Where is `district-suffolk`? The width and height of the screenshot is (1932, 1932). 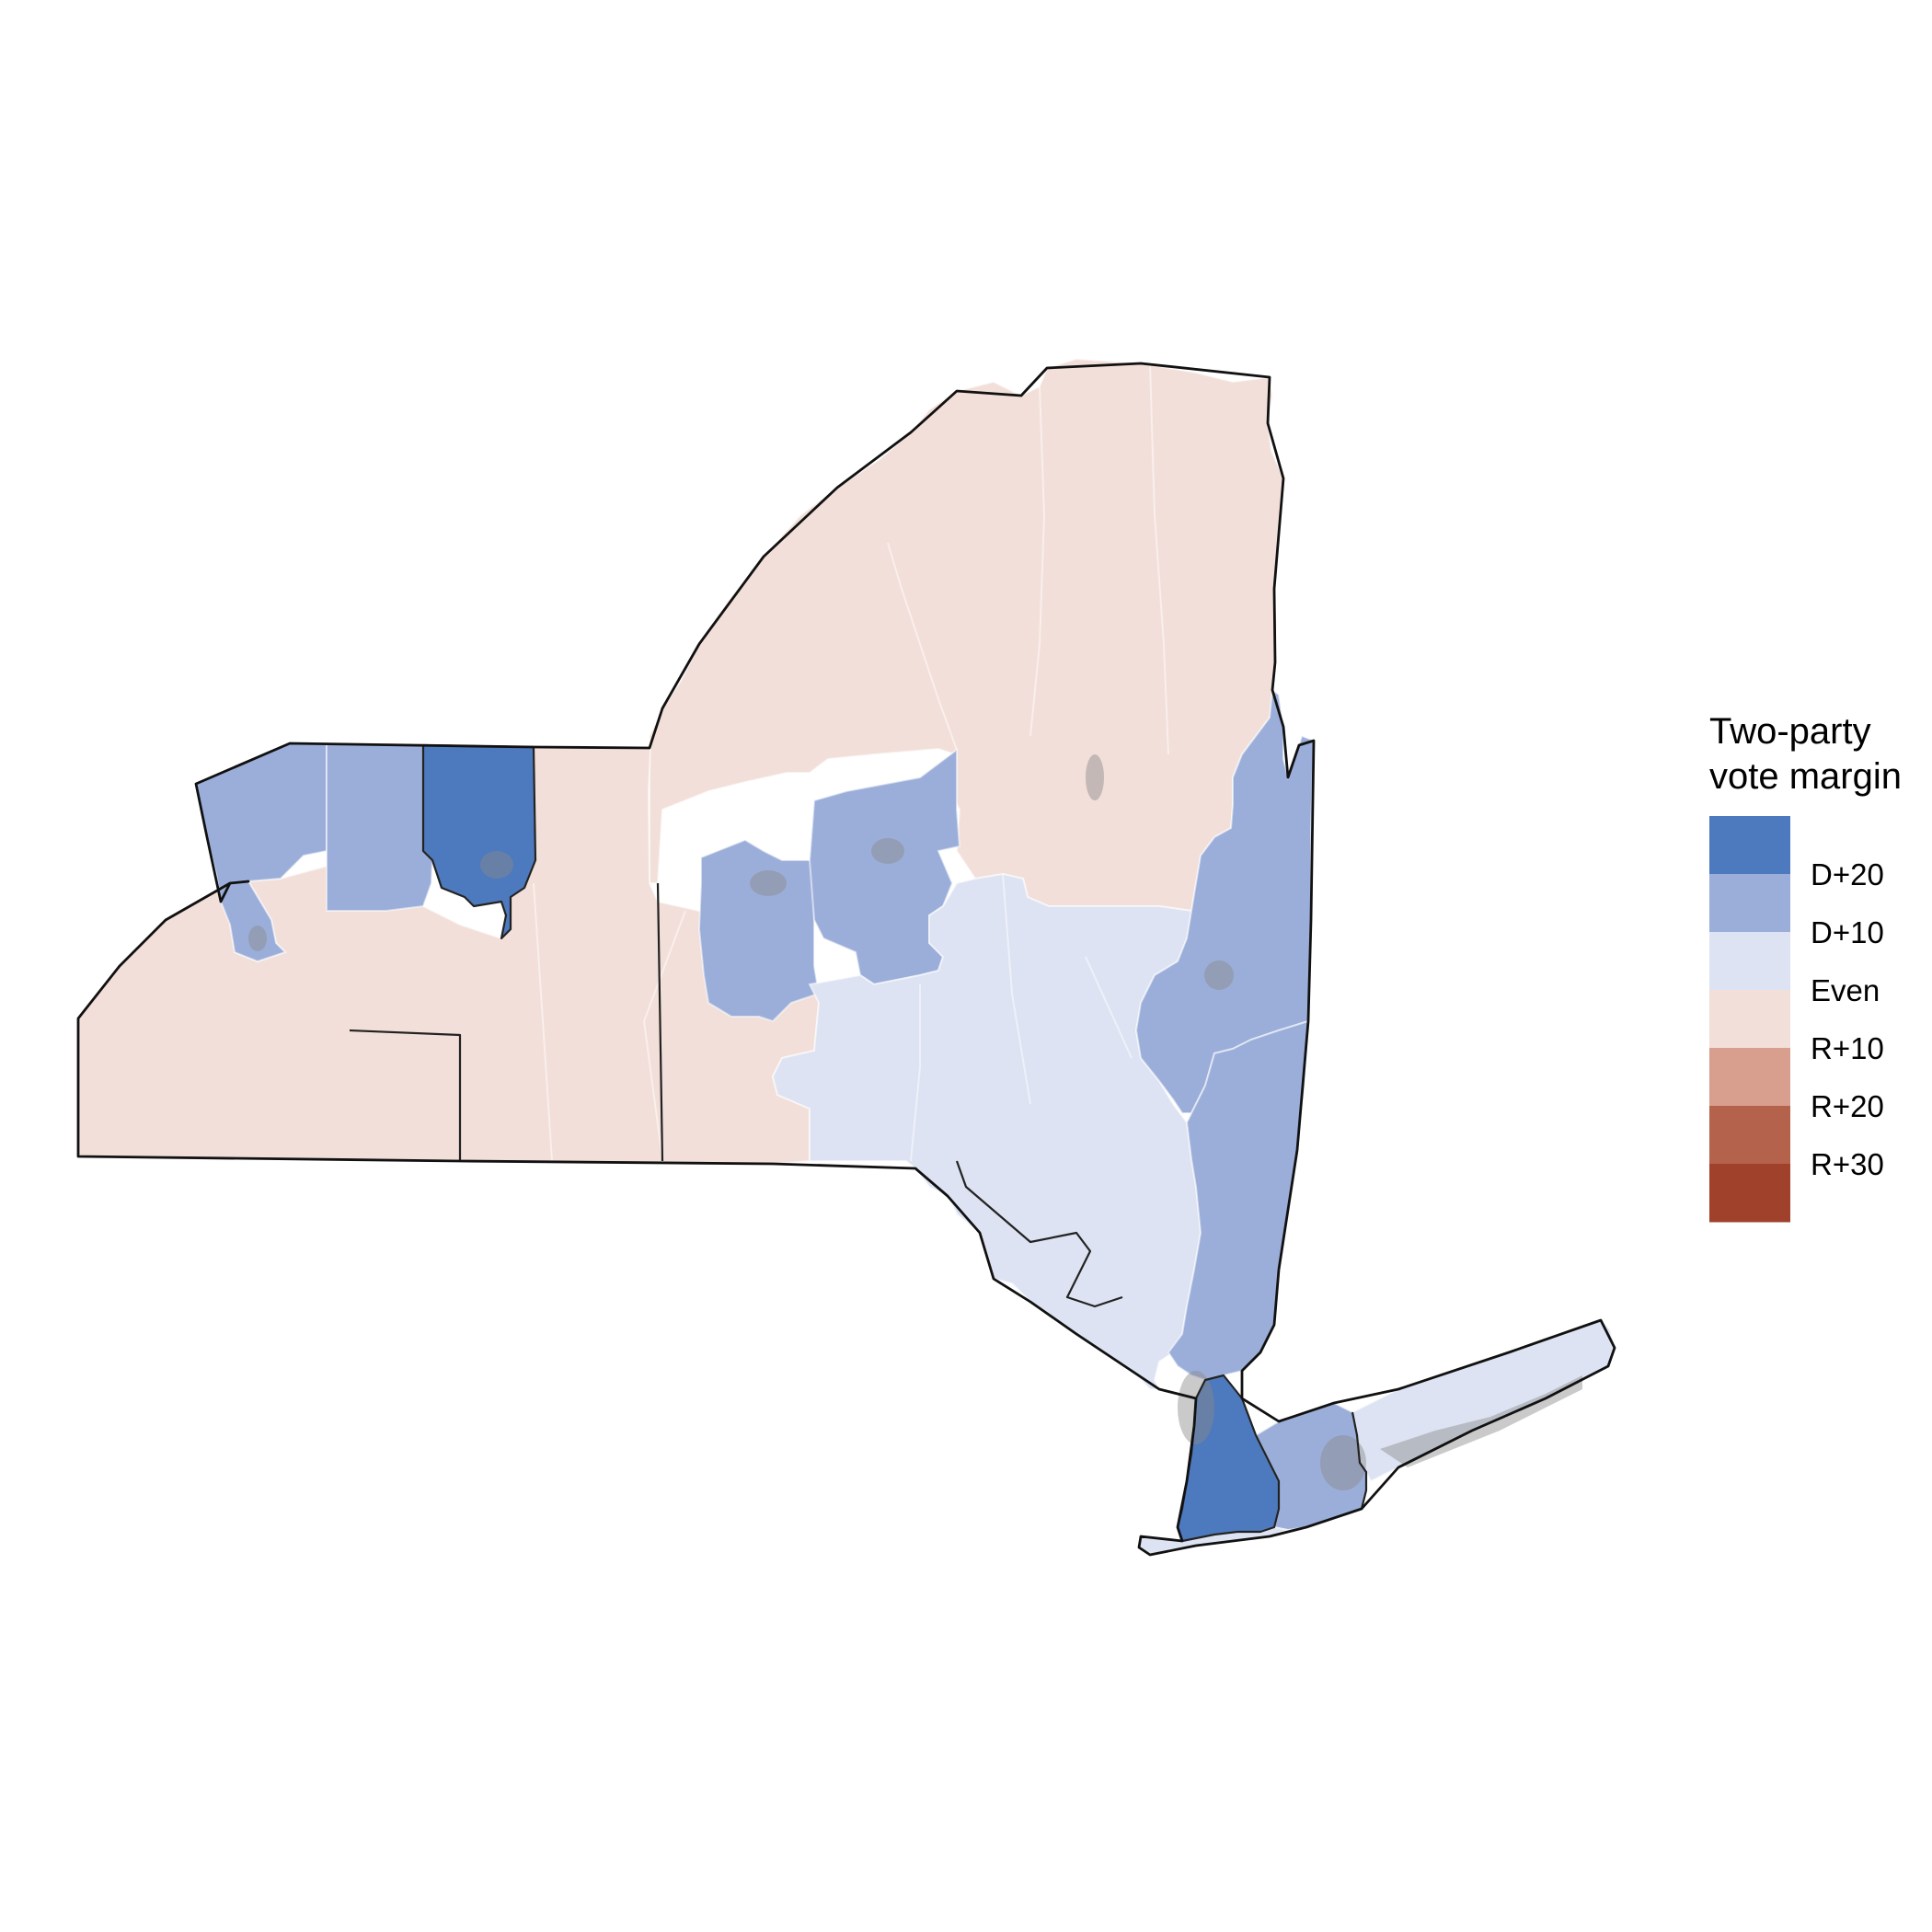 district-suffolk is located at coordinates (1483, 1400).